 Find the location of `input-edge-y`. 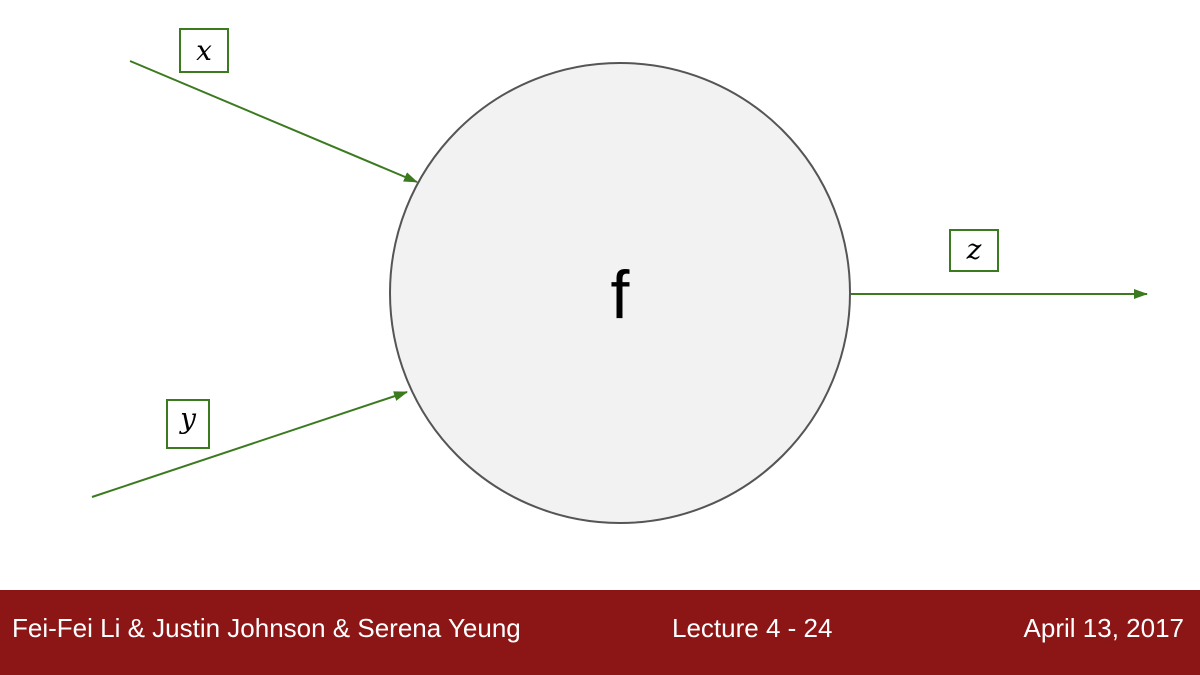

input-edge-y is located at coordinates (249, 444).